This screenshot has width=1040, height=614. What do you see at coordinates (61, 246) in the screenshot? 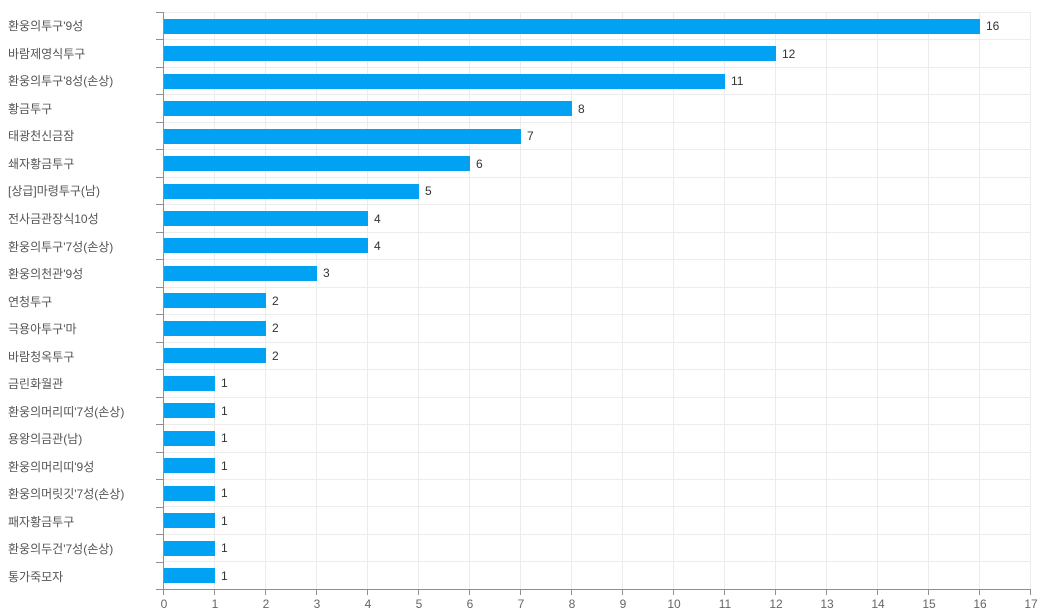
I see `category-label: 환웅의투구'7성(손상)` at bounding box center [61, 246].